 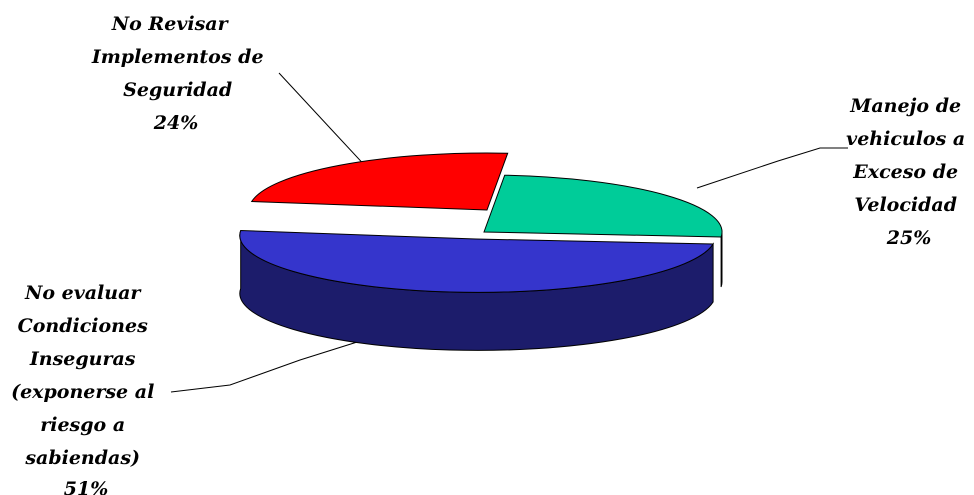 I want to click on slice-label-2: No Revisar Implementos de Seguridad 24%, so click(x=180, y=73).